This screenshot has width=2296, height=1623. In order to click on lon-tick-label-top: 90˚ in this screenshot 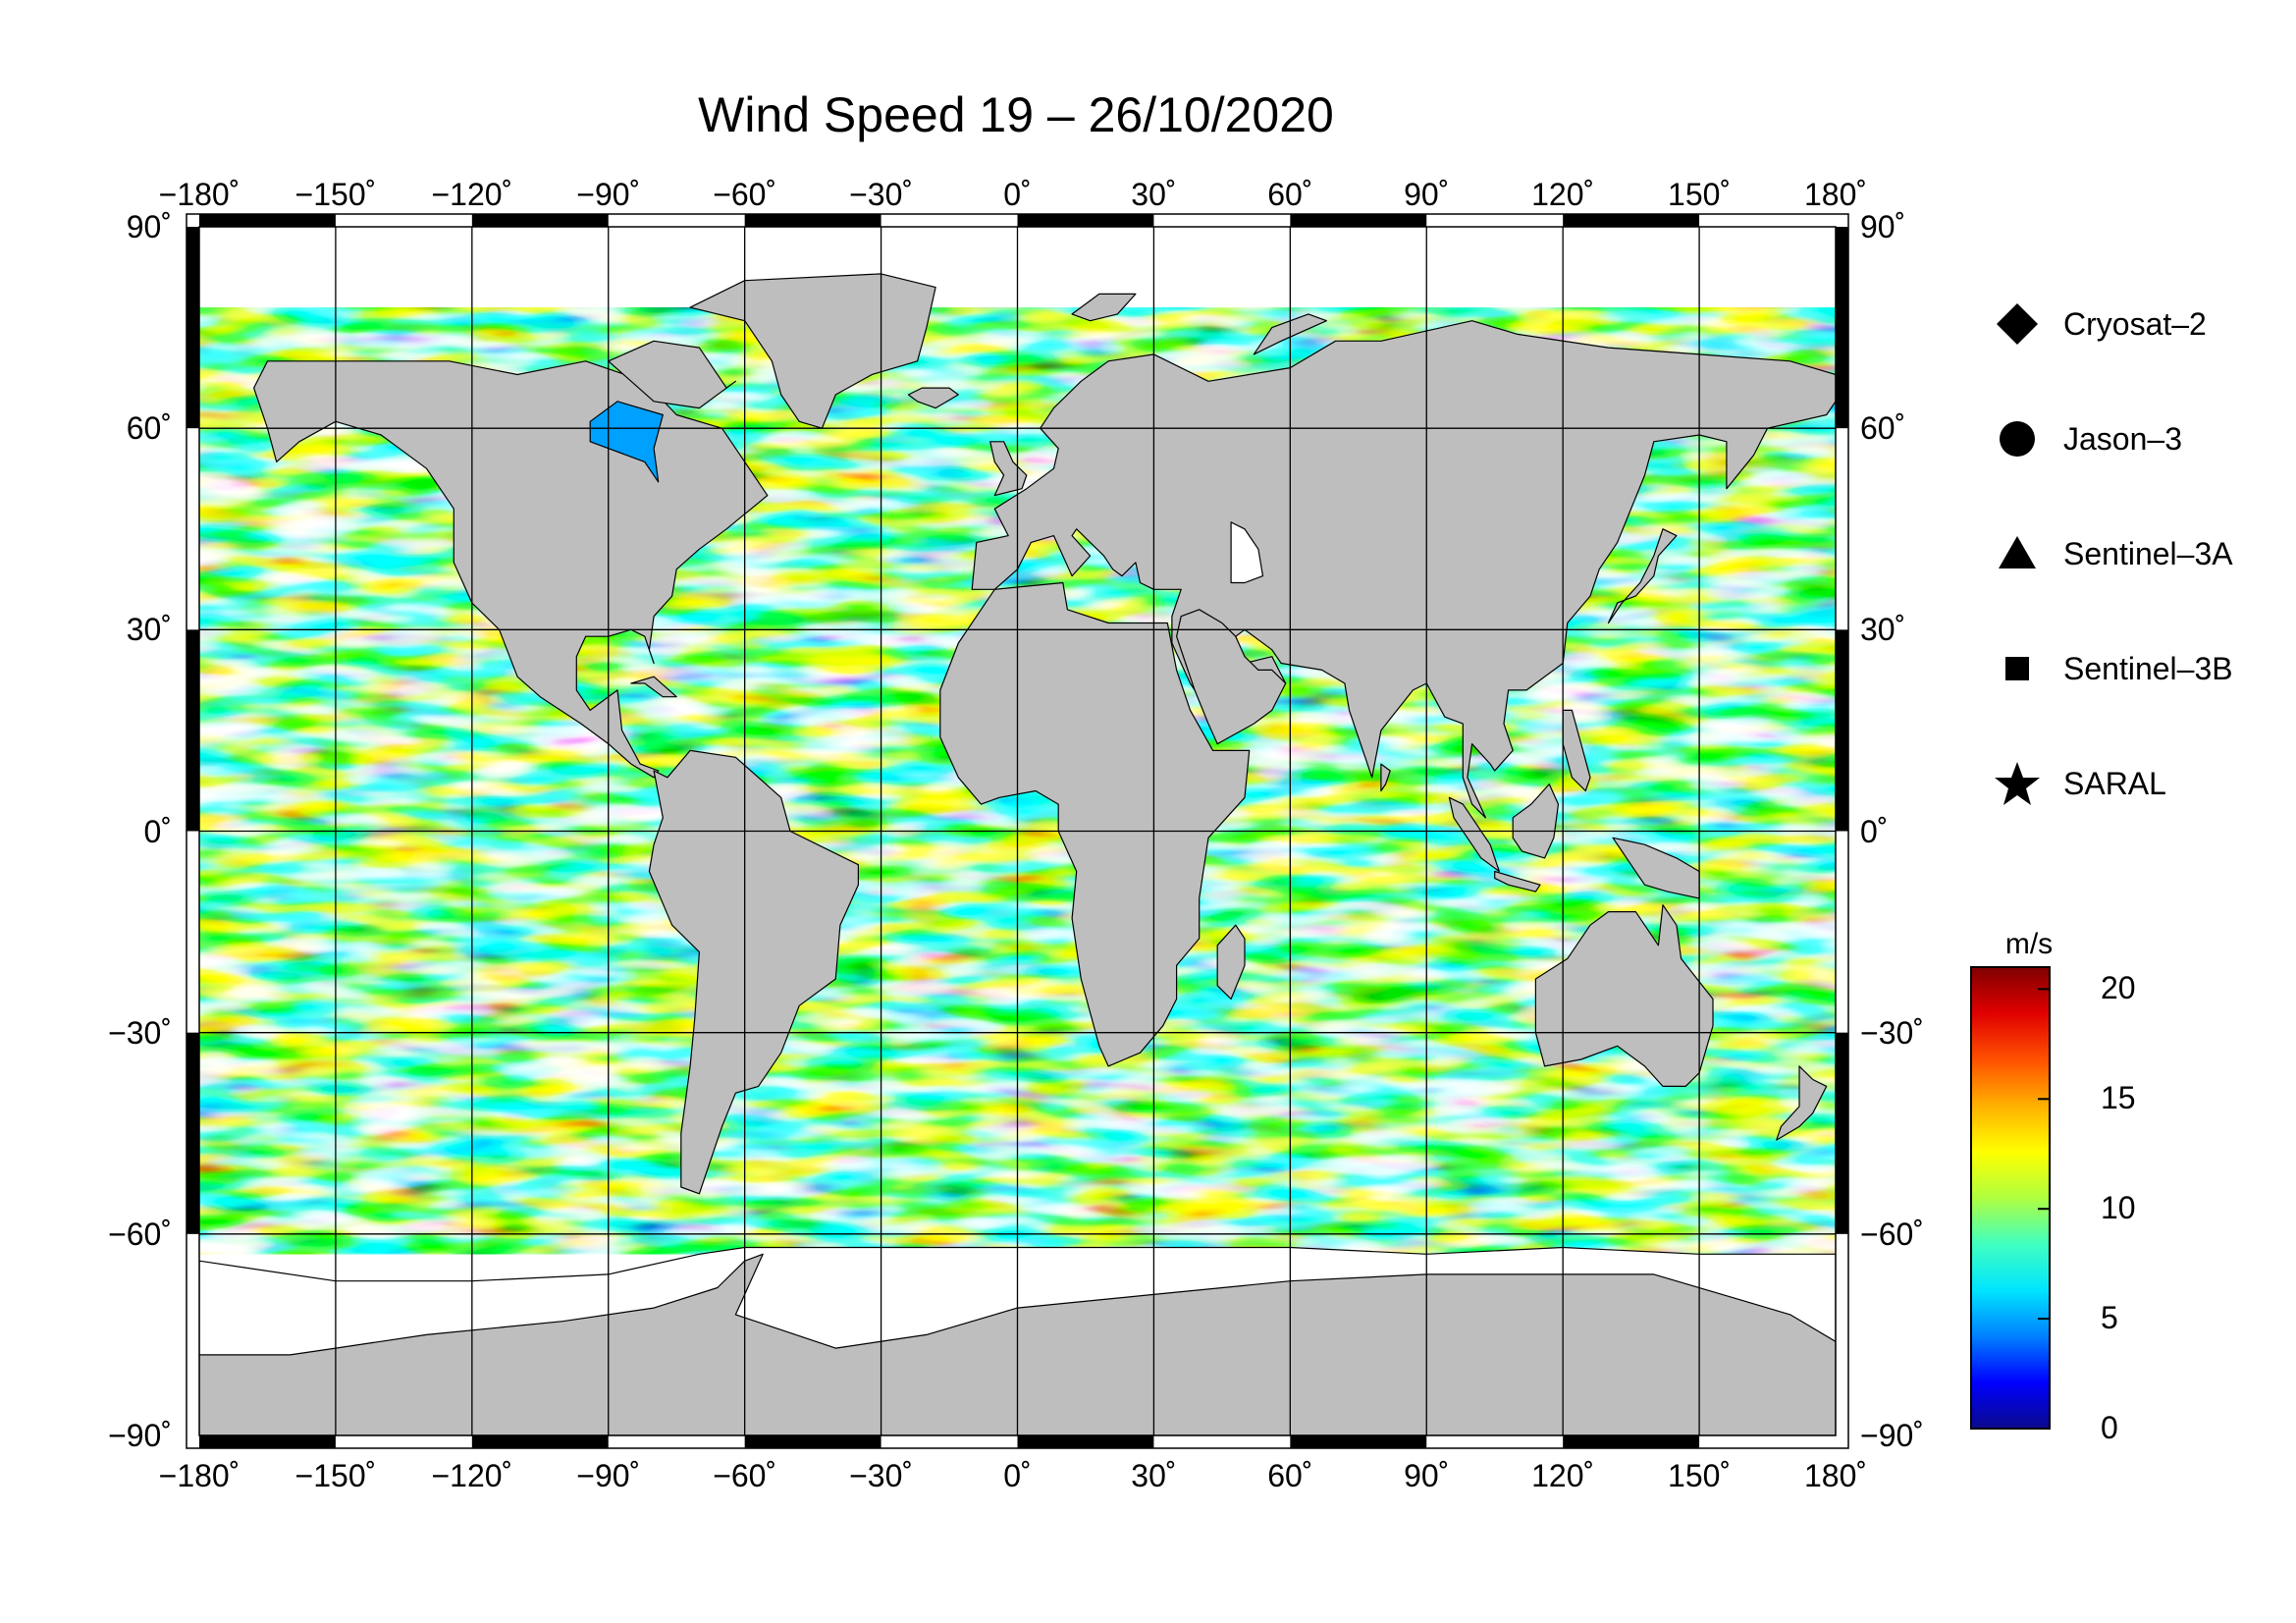, I will do `click(1427, 195)`.